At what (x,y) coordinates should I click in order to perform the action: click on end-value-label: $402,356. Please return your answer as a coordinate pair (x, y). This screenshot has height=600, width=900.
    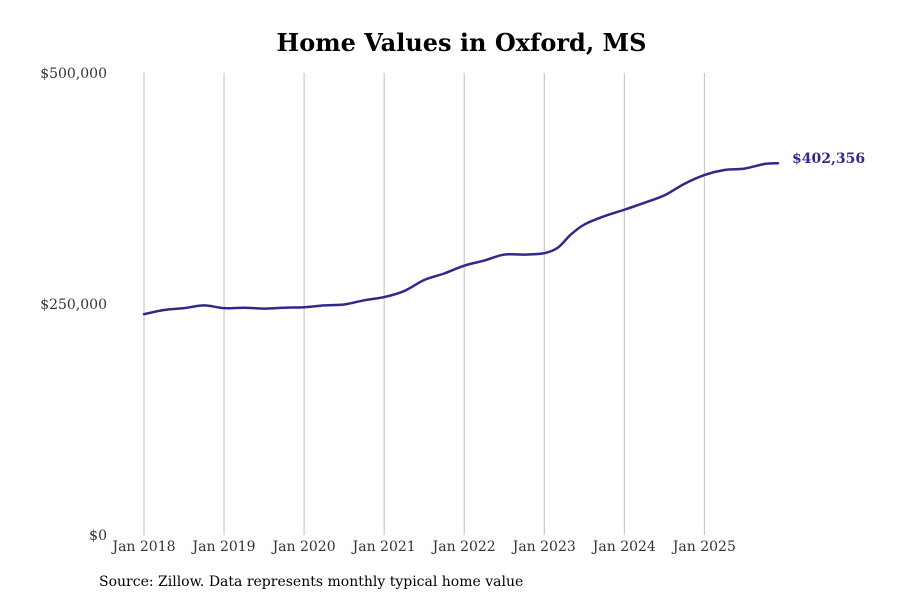
    Looking at the image, I should click on (828, 159).